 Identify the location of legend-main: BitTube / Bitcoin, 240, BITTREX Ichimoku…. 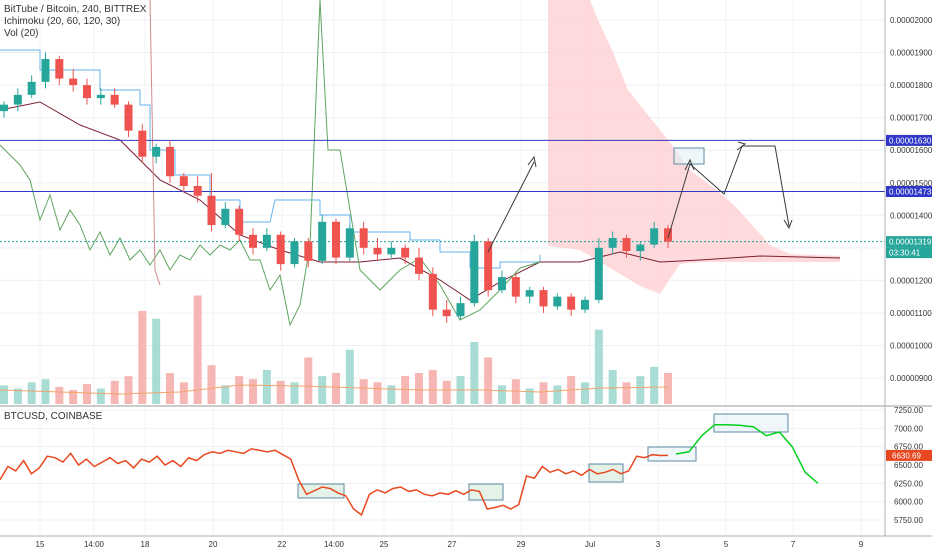
(75, 22).